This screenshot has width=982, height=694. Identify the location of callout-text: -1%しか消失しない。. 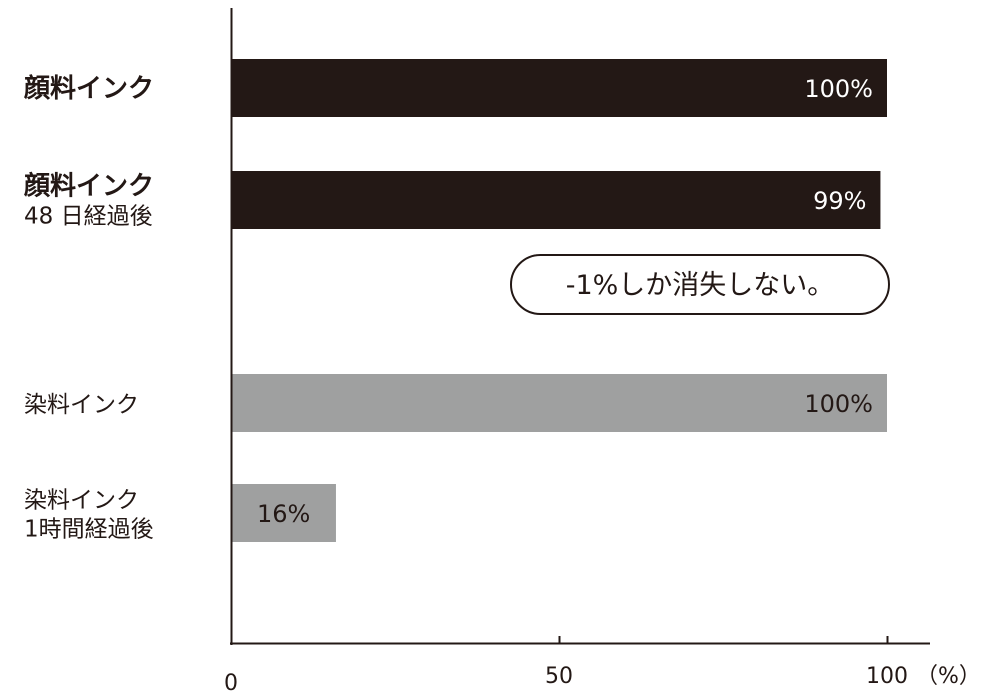
(700, 285).